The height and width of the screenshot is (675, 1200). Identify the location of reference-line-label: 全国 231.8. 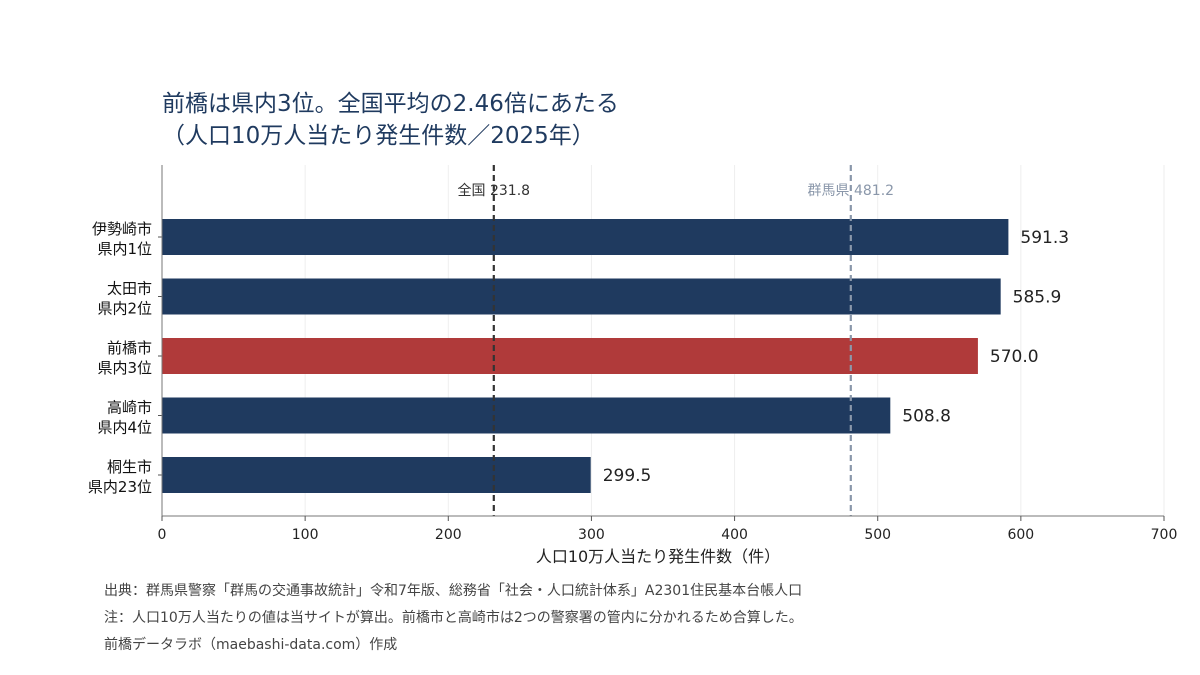
(494, 190).